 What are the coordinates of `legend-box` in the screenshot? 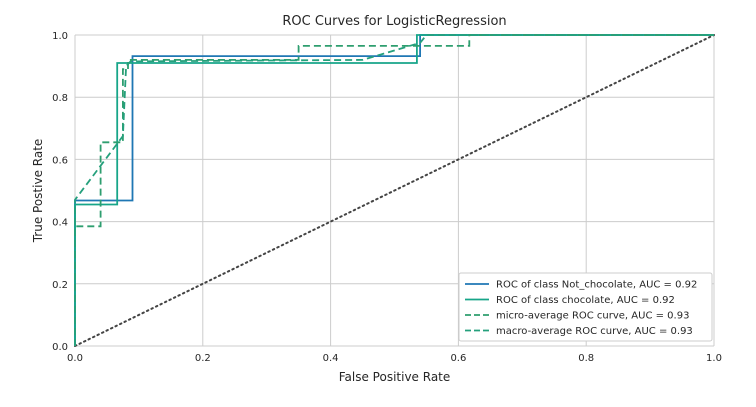 It's located at (585, 307).